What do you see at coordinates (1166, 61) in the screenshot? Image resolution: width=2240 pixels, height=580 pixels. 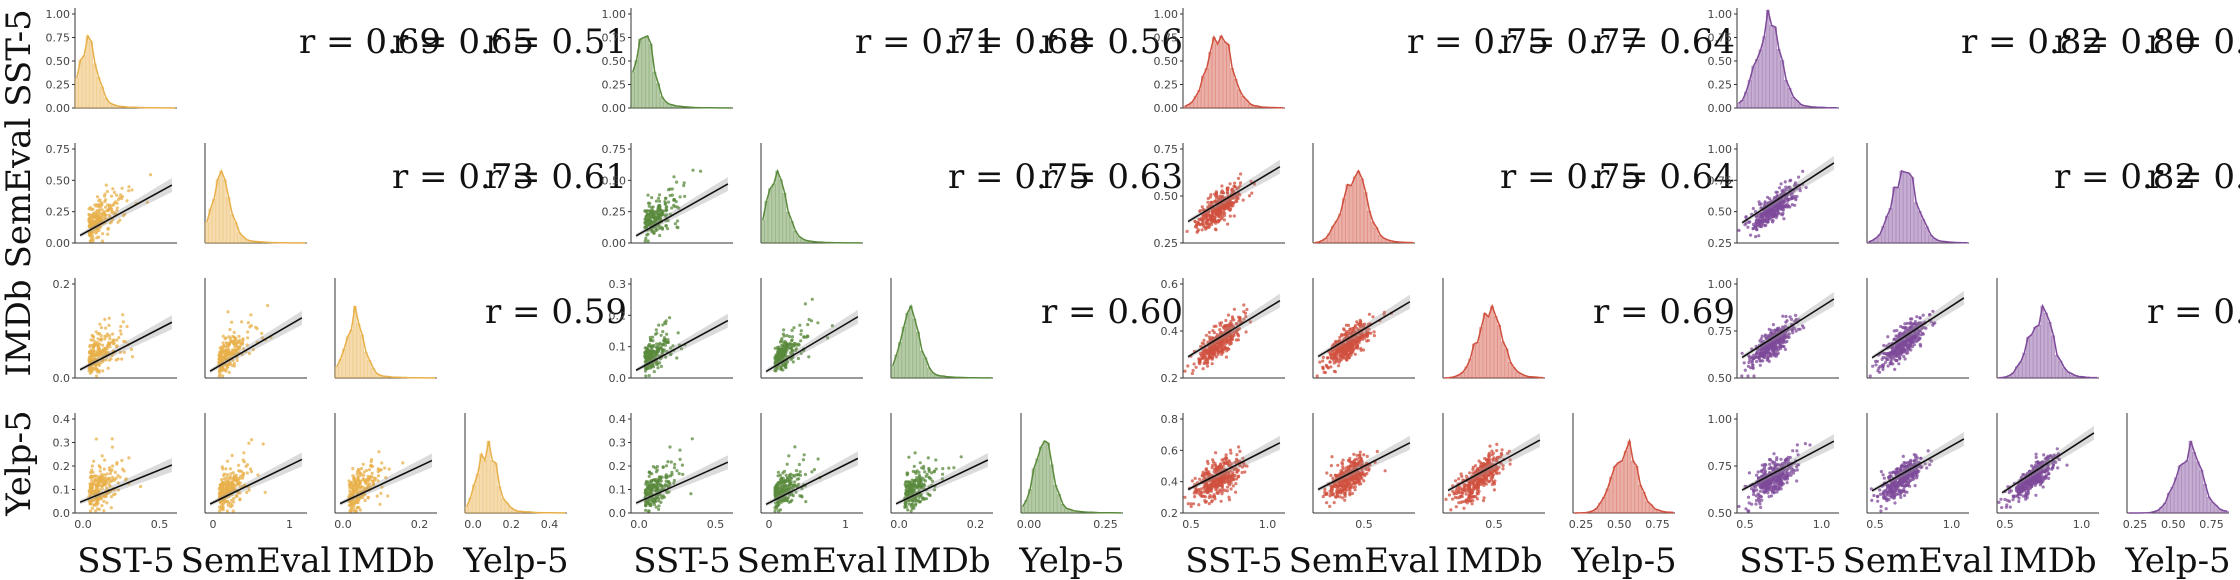 I see `y-tick-label: 0.50` at bounding box center [1166, 61].